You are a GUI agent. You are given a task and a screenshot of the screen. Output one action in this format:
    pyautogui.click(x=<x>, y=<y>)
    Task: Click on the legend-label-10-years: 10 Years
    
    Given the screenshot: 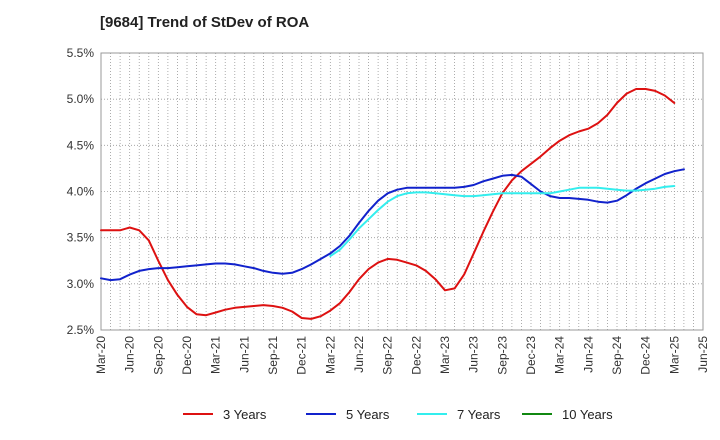 What is the action you would take?
    pyautogui.click(x=587, y=414)
    